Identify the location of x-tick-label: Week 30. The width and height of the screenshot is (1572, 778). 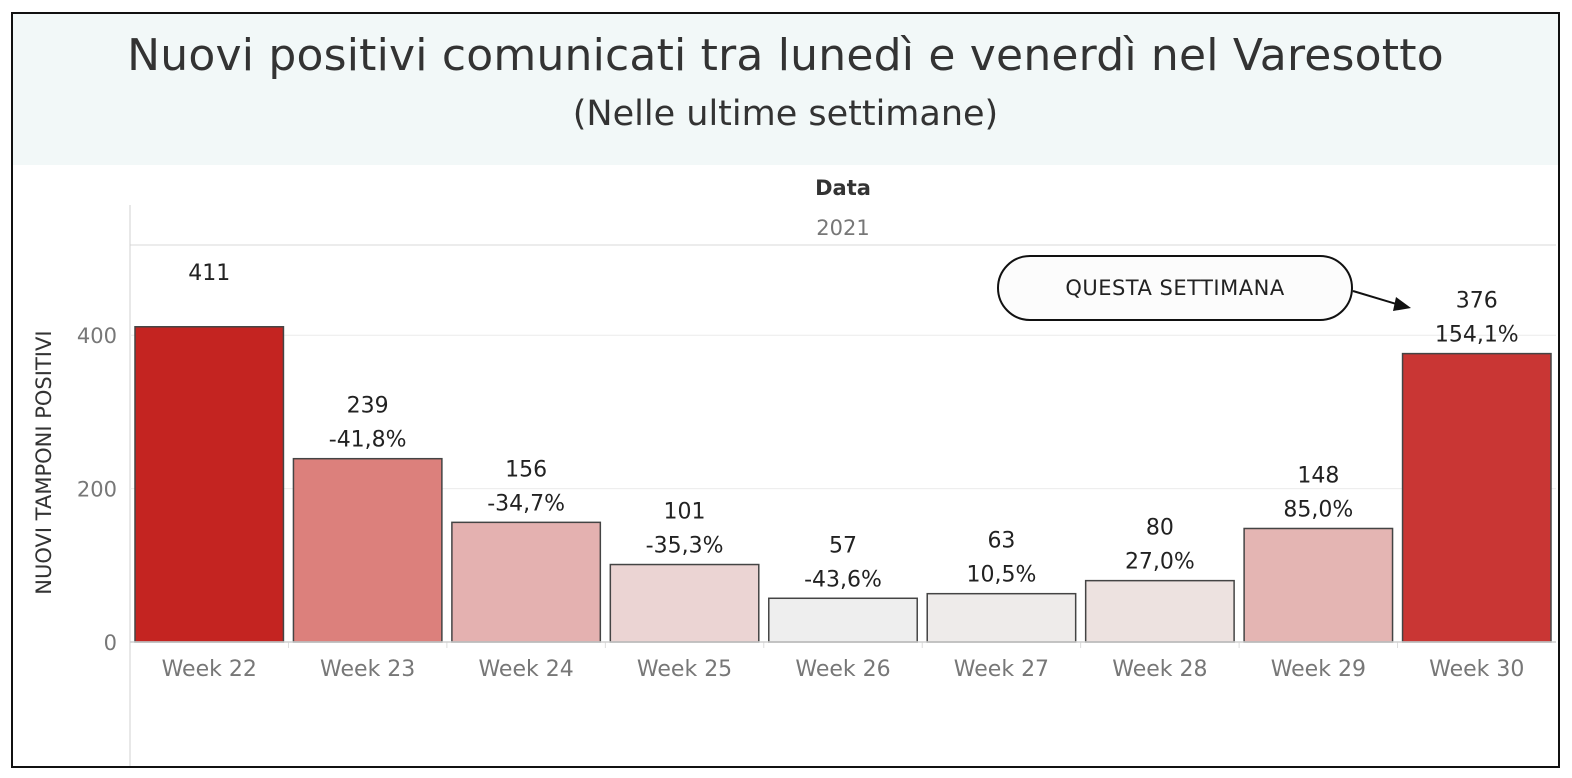
(1476, 669).